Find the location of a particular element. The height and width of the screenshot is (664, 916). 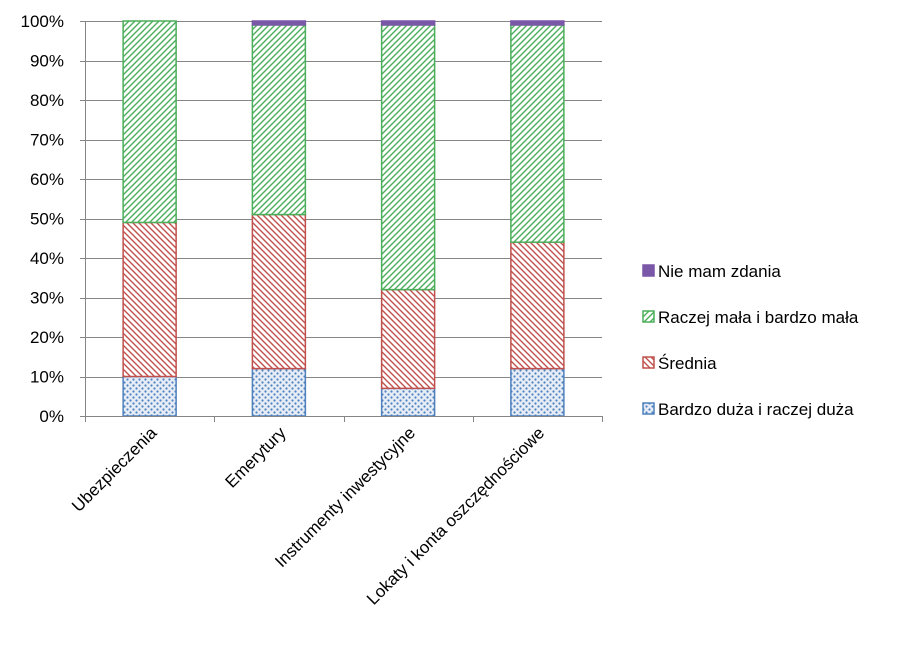

legend-label: Raczej mała i bardzo mała is located at coordinates (758, 317).